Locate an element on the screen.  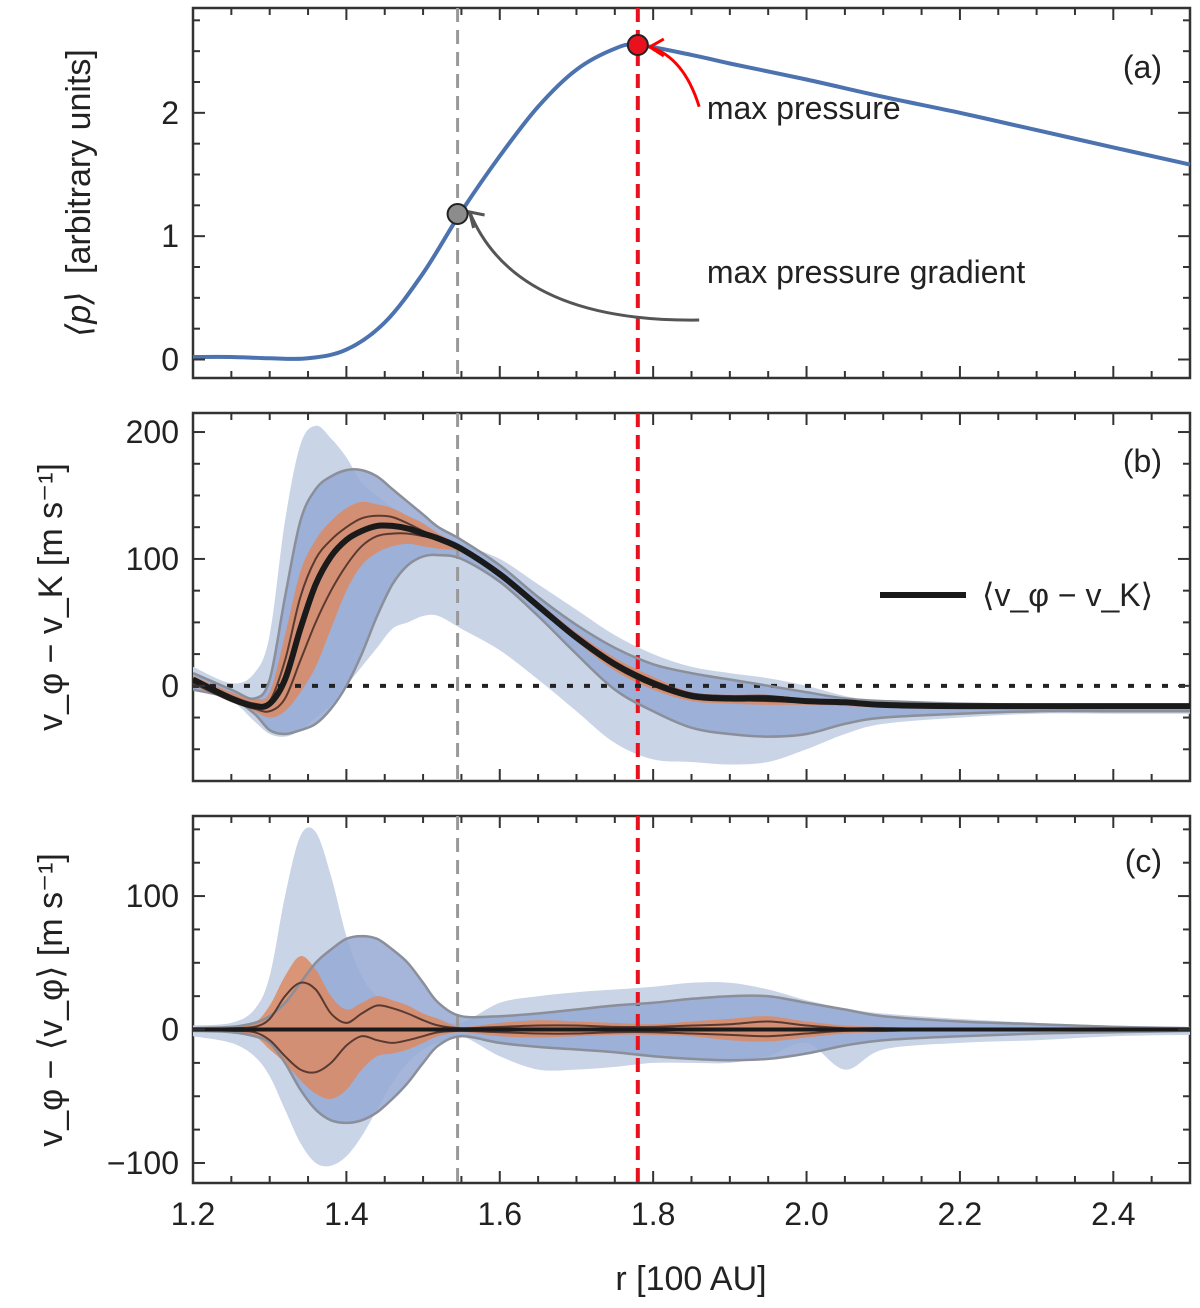
y-tick-label: 1 is located at coordinates (170, 236).